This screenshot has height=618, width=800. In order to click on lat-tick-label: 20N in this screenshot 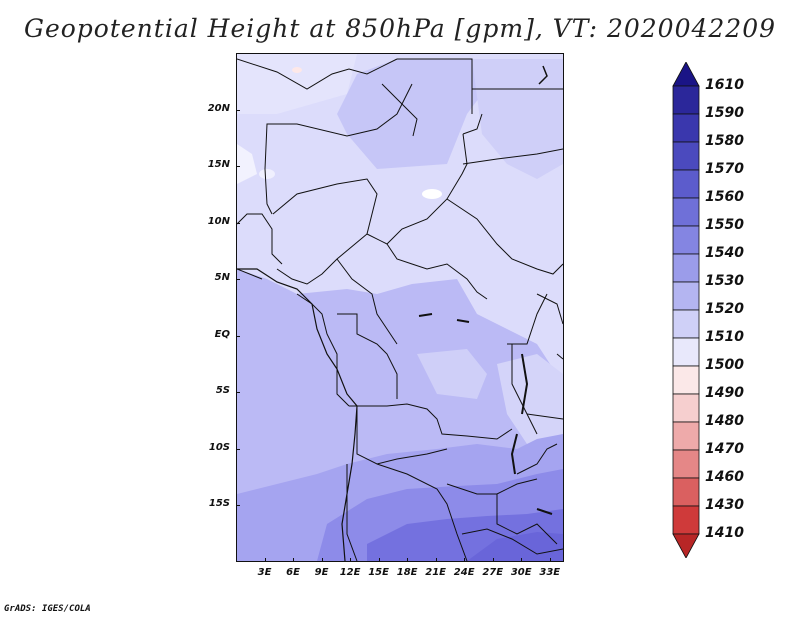, I will do `click(218, 108)`.